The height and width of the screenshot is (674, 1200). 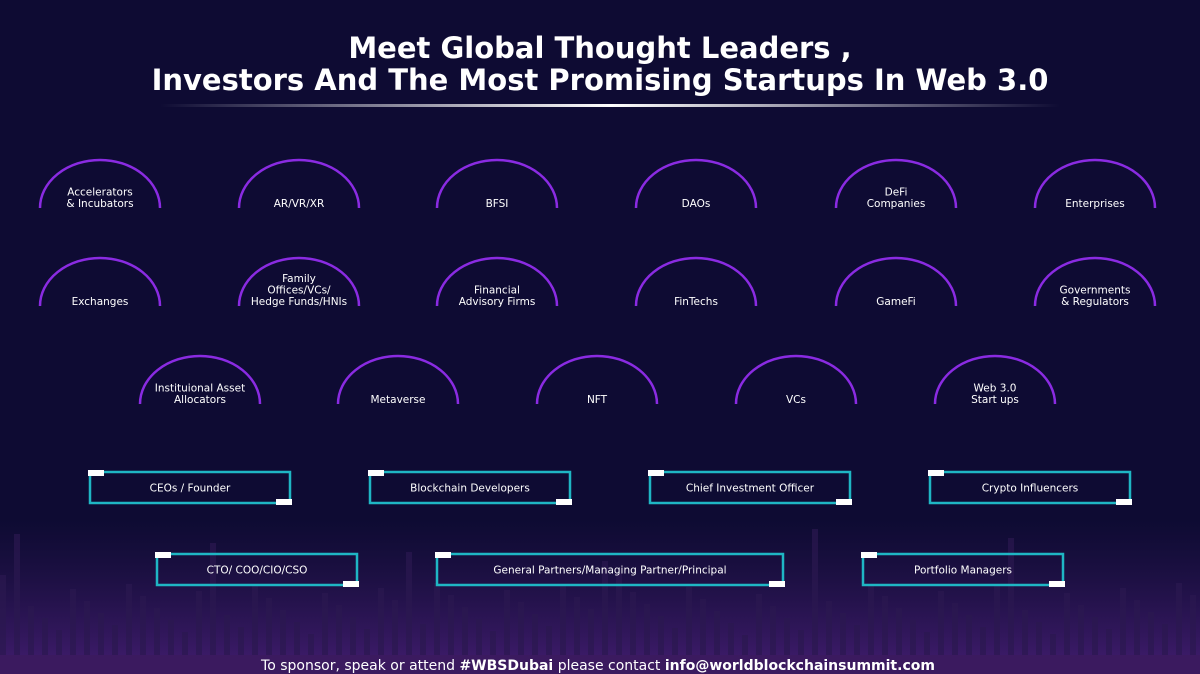 What do you see at coordinates (299, 302) in the screenshot?
I see `category-label: Hedge Funds/HNIs` at bounding box center [299, 302].